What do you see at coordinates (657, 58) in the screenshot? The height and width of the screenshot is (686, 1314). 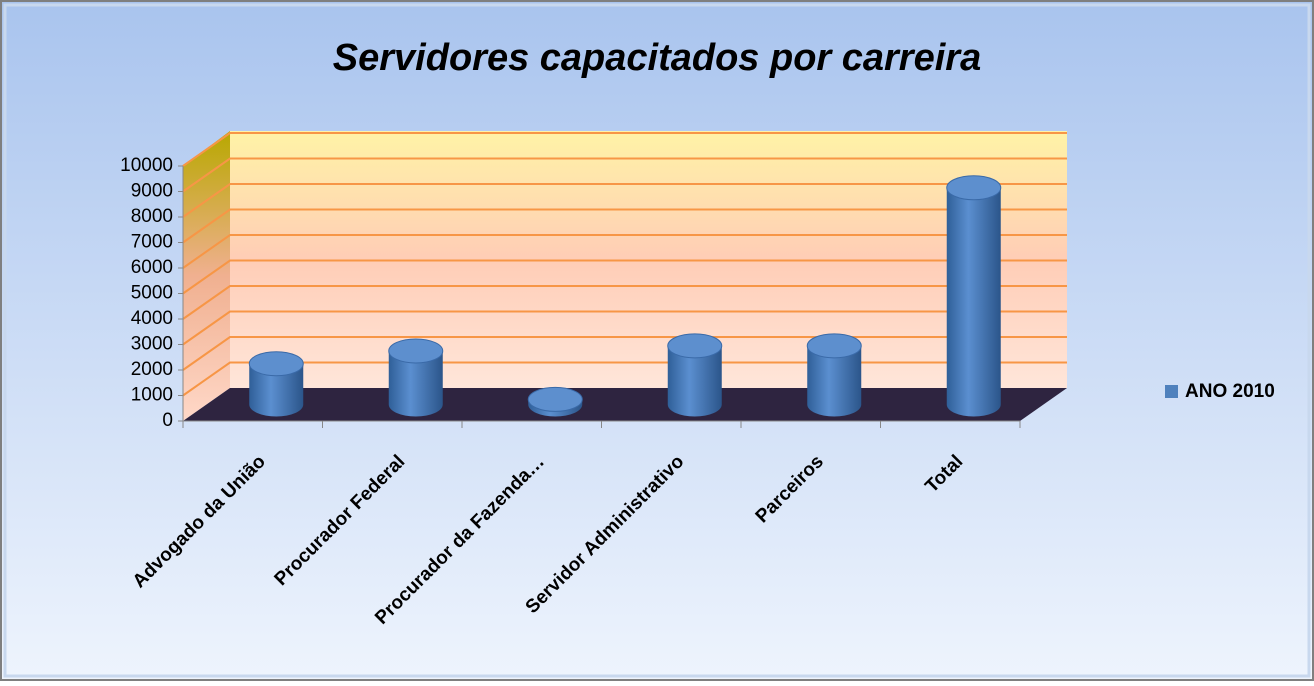 I see `chart-title: Servidores capacitados por carreira` at bounding box center [657, 58].